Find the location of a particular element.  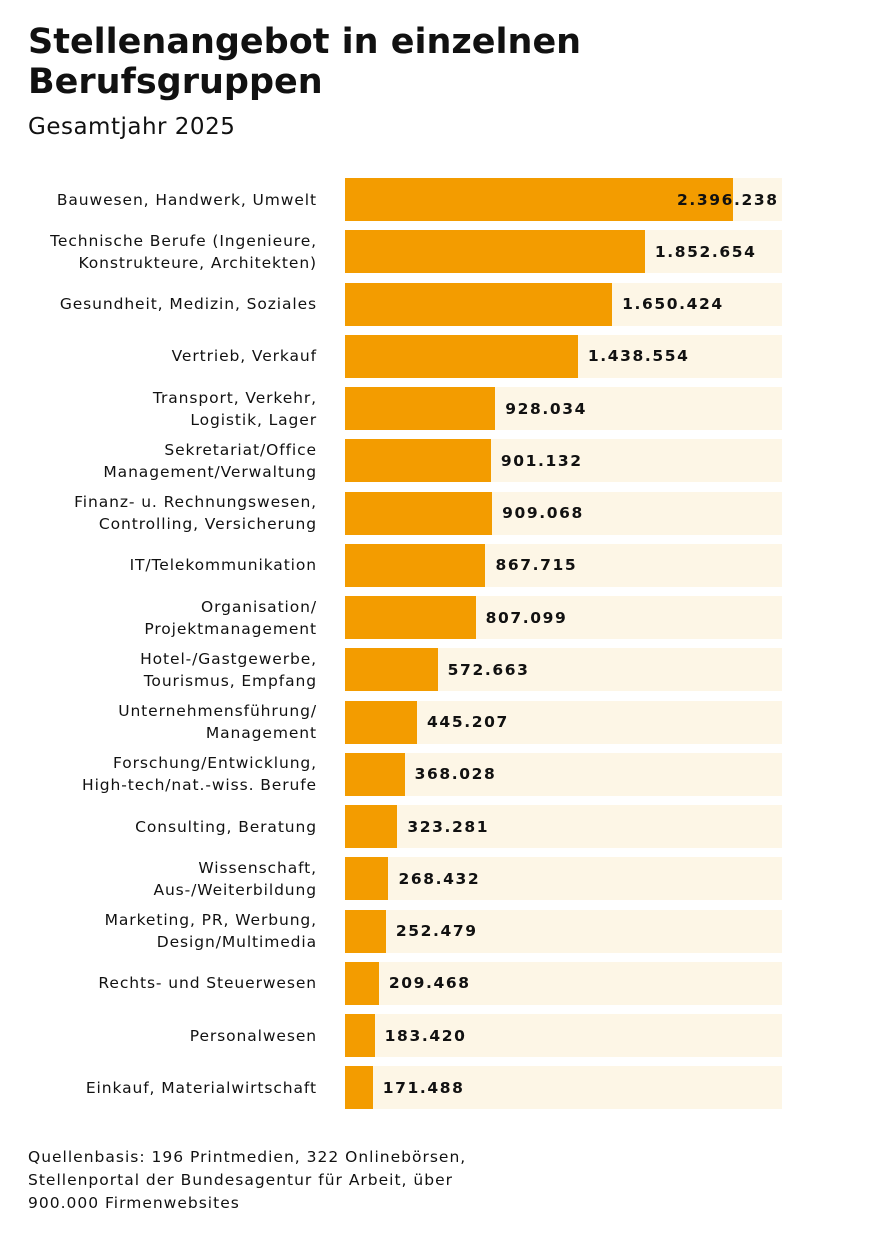

category-label: Einkauf, Materialwirtschaft is located at coordinates (201, 1087).